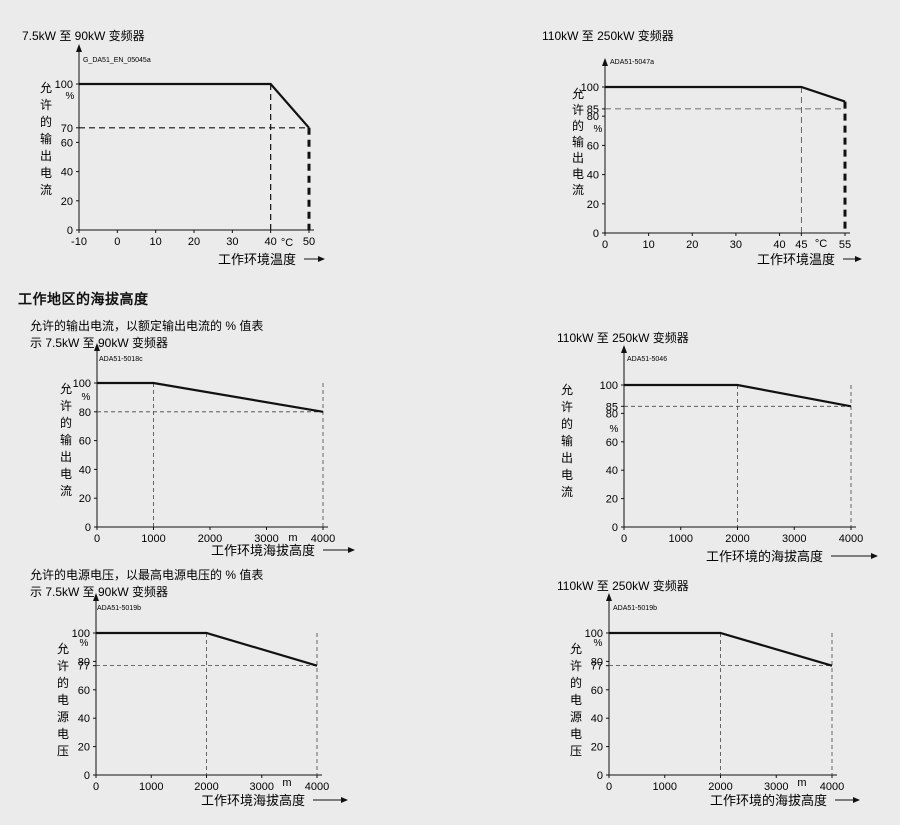 The image size is (900, 825). Describe the element at coordinates (84, 667) in the screenshot. I see `y-tick-label: 77` at that location.